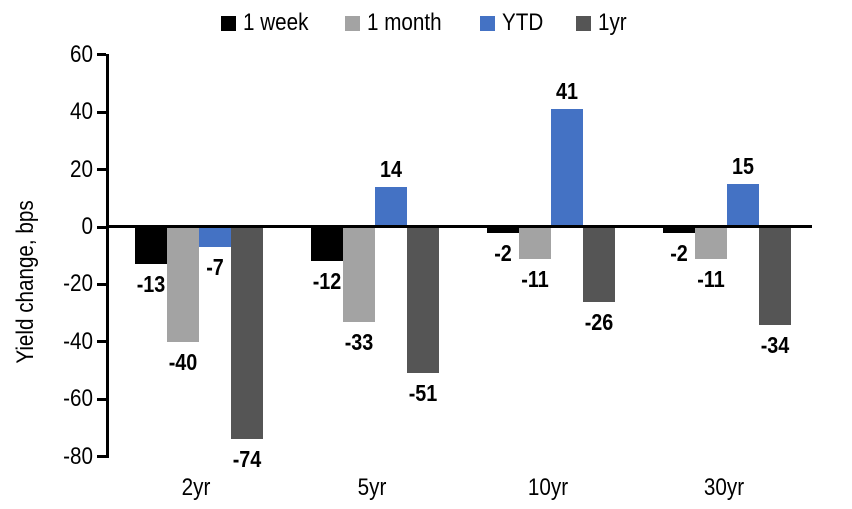 This screenshot has height=509, width=852. Describe the element at coordinates (567, 91) in the screenshot. I see `bar-value-label: 41` at that location.